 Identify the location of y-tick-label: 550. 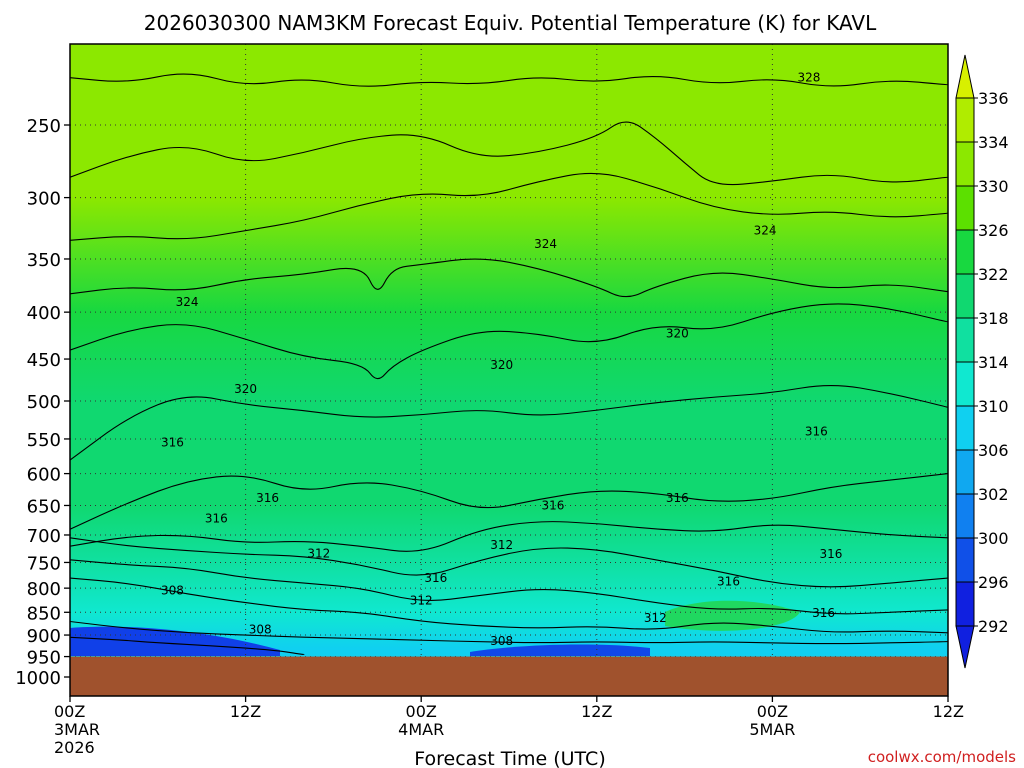
(44, 440).